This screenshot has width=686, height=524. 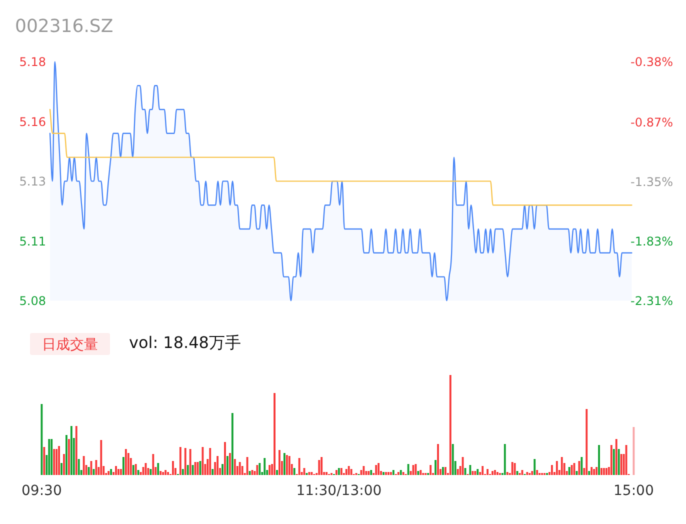 What do you see at coordinates (64, 26) in the screenshot?
I see `chart-title: 002316.SZ` at bounding box center [64, 26].